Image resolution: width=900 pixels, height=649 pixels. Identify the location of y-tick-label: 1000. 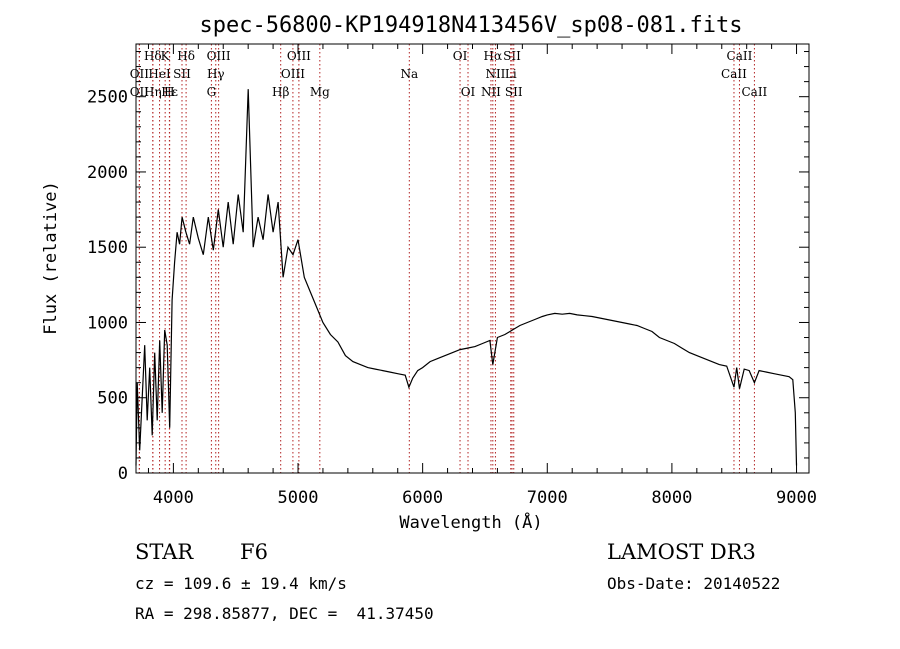
(107, 323).